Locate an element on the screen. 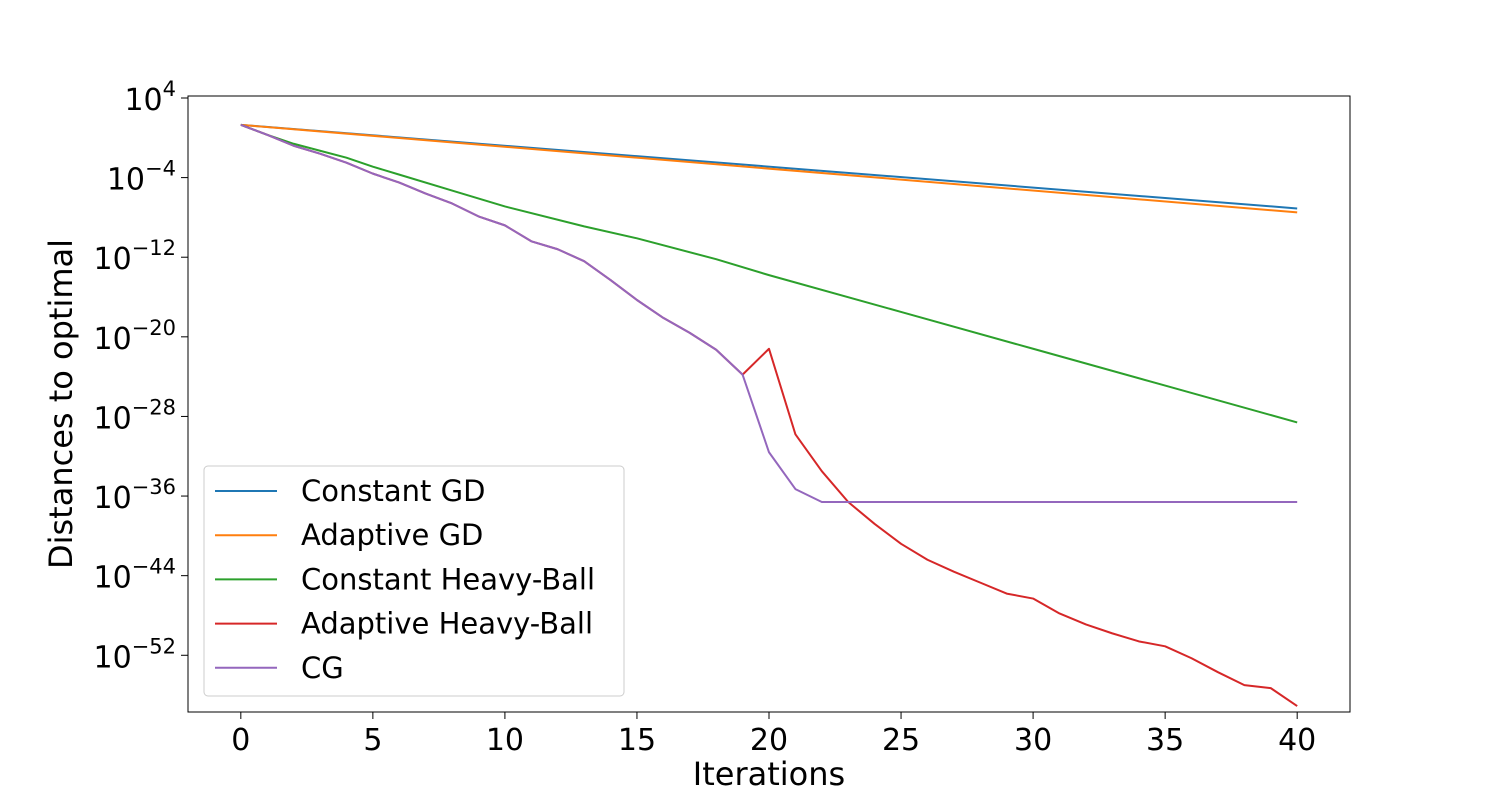 The height and width of the screenshot is (800, 1500). x-axis-ticks: 0 5 10 15 20 25 30 35 40 is located at coordinates (773, 735).